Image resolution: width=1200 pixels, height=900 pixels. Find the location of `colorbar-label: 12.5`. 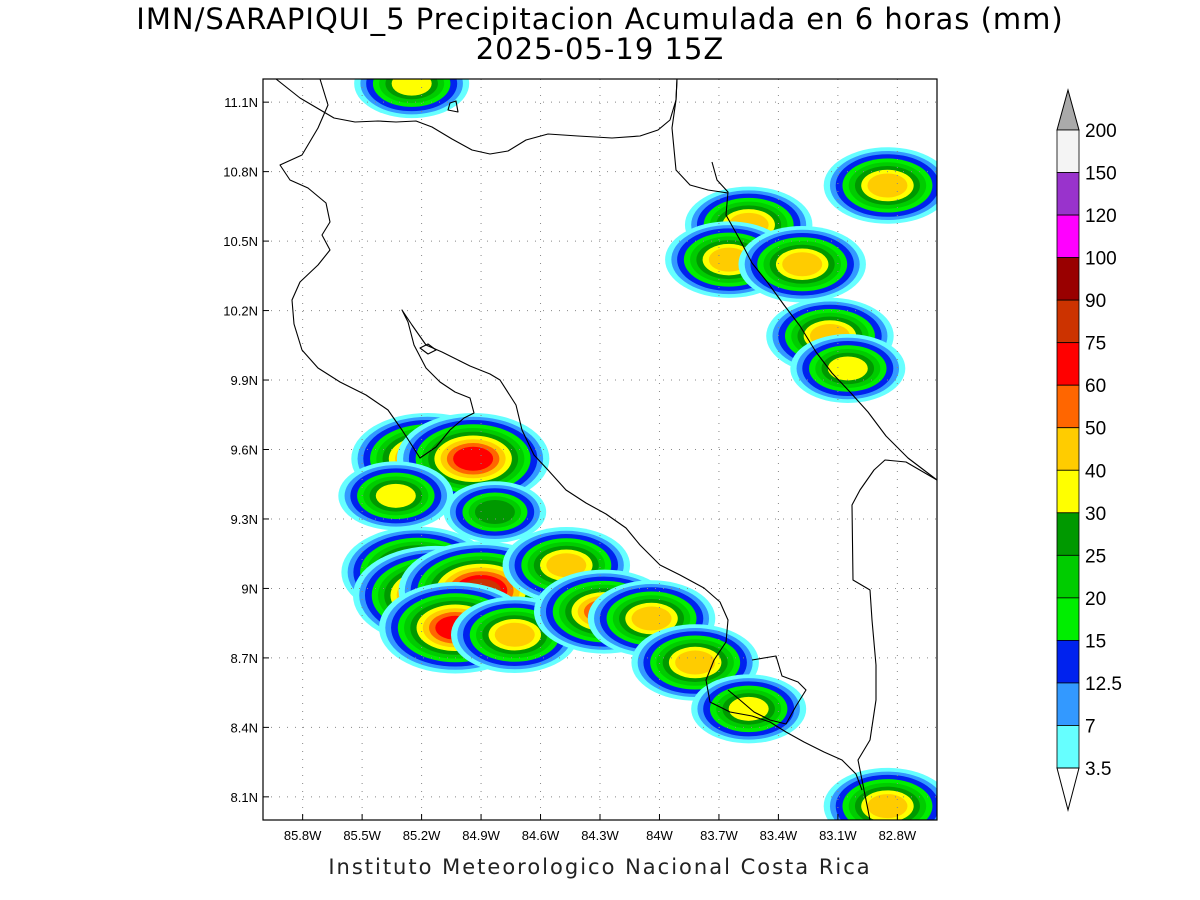

colorbar-label: 12.5 is located at coordinates (1103, 684).